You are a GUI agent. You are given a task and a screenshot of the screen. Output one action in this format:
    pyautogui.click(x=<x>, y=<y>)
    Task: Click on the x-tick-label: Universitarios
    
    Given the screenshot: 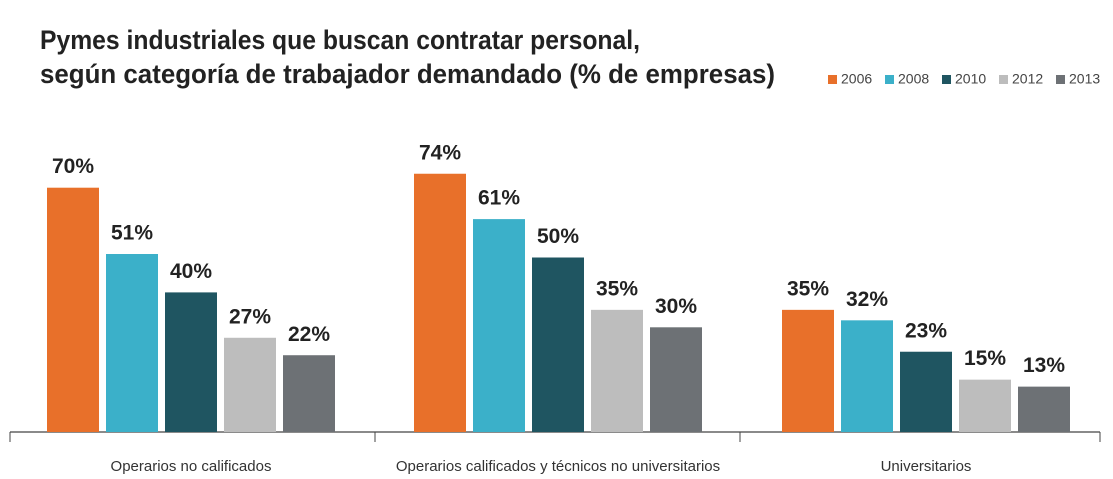 What is the action you would take?
    pyautogui.click(x=926, y=466)
    